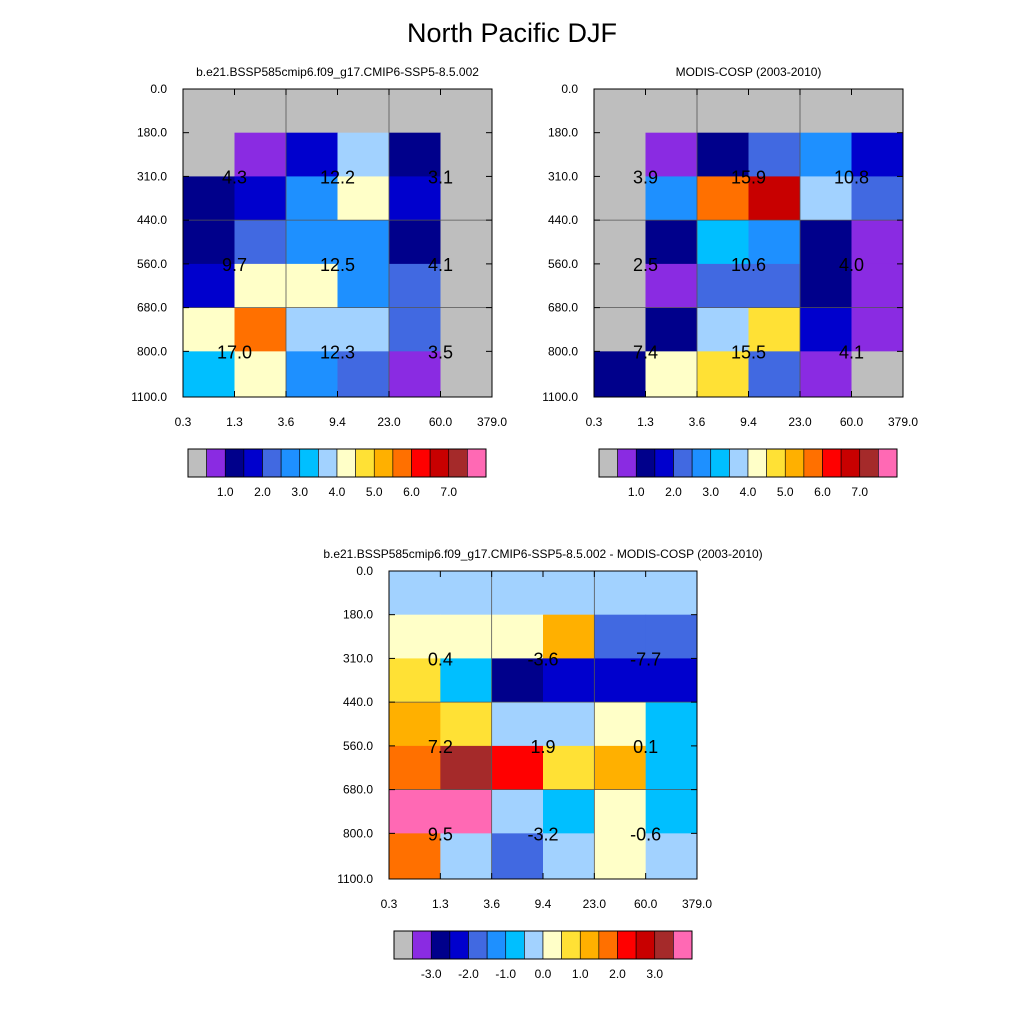 This screenshot has height=1024, width=1024. What do you see at coordinates (374, 492) in the screenshot?
I see `colorbar-label: 5.0` at bounding box center [374, 492].